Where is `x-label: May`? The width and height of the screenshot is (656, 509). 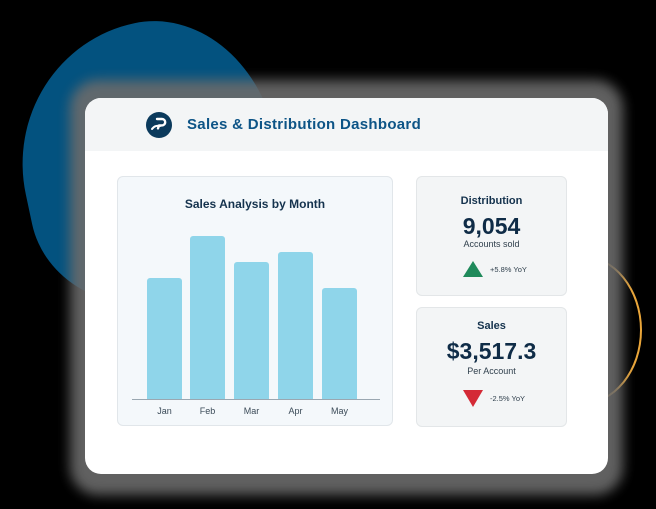
x-label: May is located at coordinates (339, 411).